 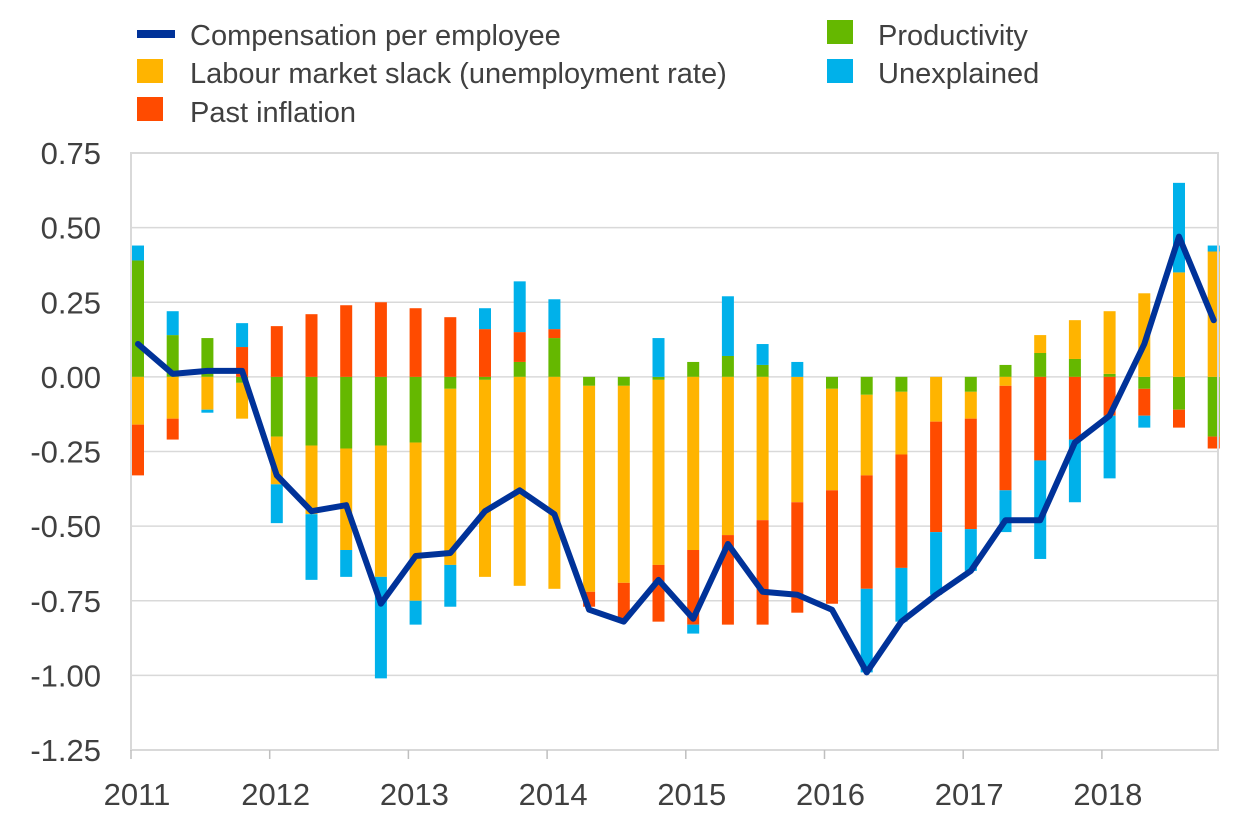 I want to click on x-tick-label: 2013, so click(x=414, y=794).